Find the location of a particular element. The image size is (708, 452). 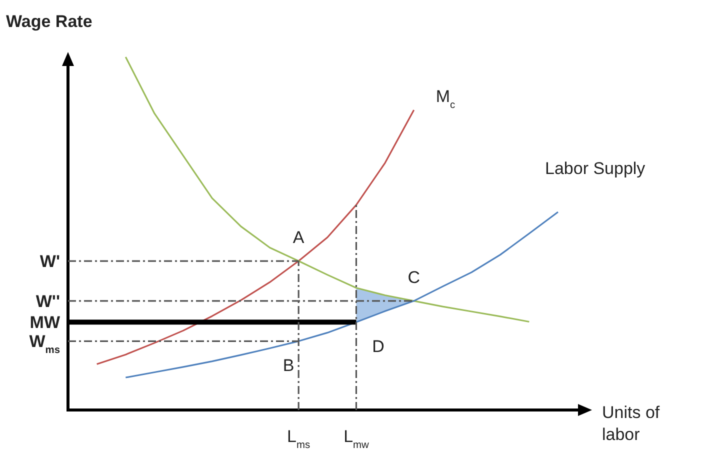

annotation: B is located at coordinates (288, 366).